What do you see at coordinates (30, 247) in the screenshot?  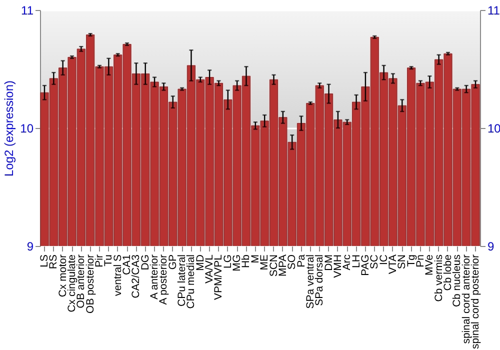 I see `y-tick-label: 9` at bounding box center [30, 247].